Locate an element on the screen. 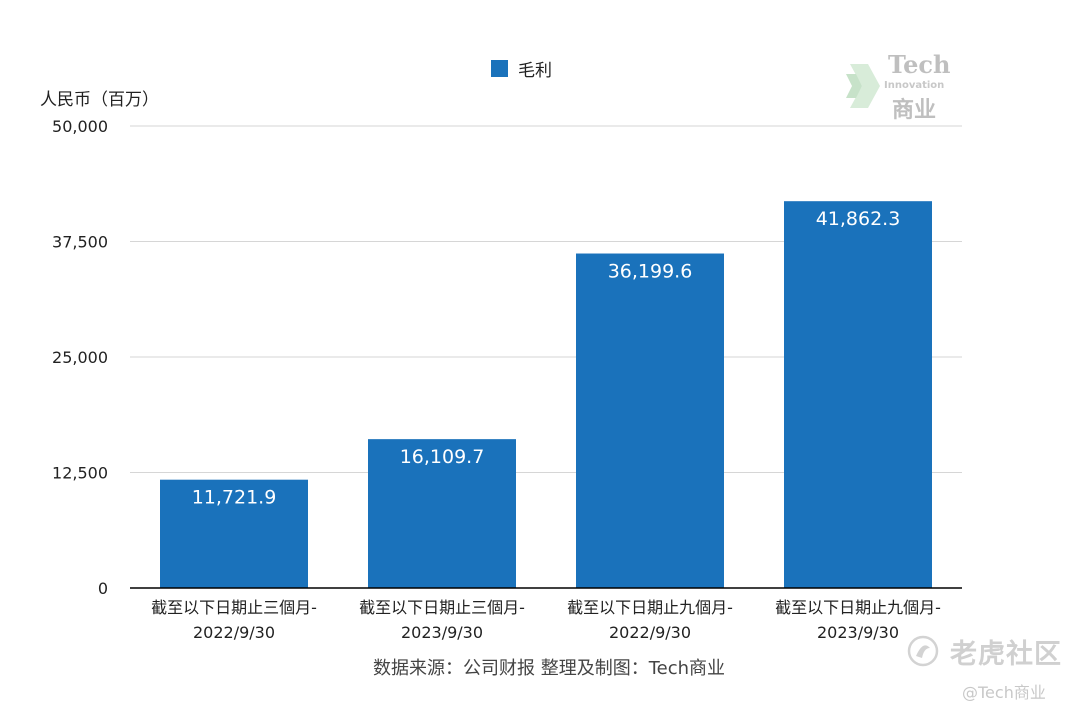 Image resolution: width=1080 pixels, height=713 pixels. legend-label: 毛利 is located at coordinates (535, 70).